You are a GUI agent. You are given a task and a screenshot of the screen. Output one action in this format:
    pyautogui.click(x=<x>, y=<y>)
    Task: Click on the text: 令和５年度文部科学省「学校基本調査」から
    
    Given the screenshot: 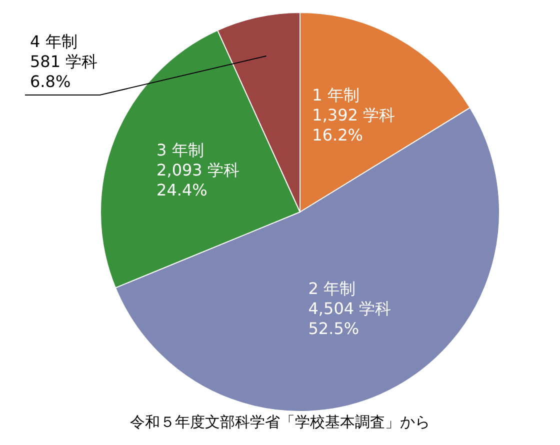 What is the action you would take?
    pyautogui.click(x=280, y=422)
    